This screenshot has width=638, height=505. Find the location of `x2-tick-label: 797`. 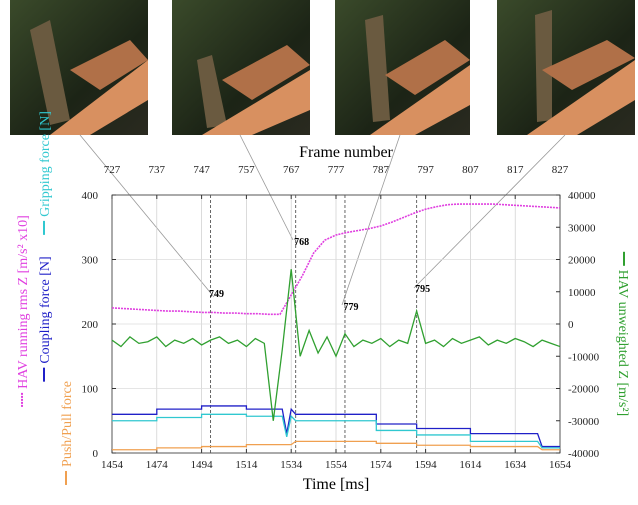

x2-tick-label: 797 is located at coordinates (425, 170).